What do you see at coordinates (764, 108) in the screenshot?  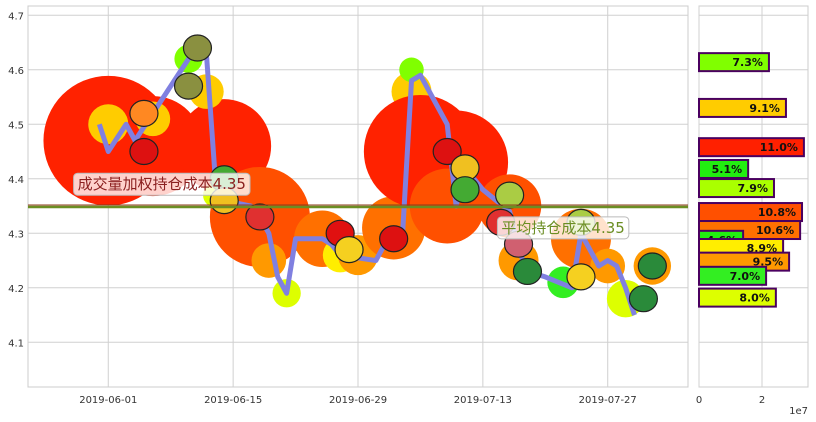 I see `bar-percent-label: 9.1%` at bounding box center [764, 108].